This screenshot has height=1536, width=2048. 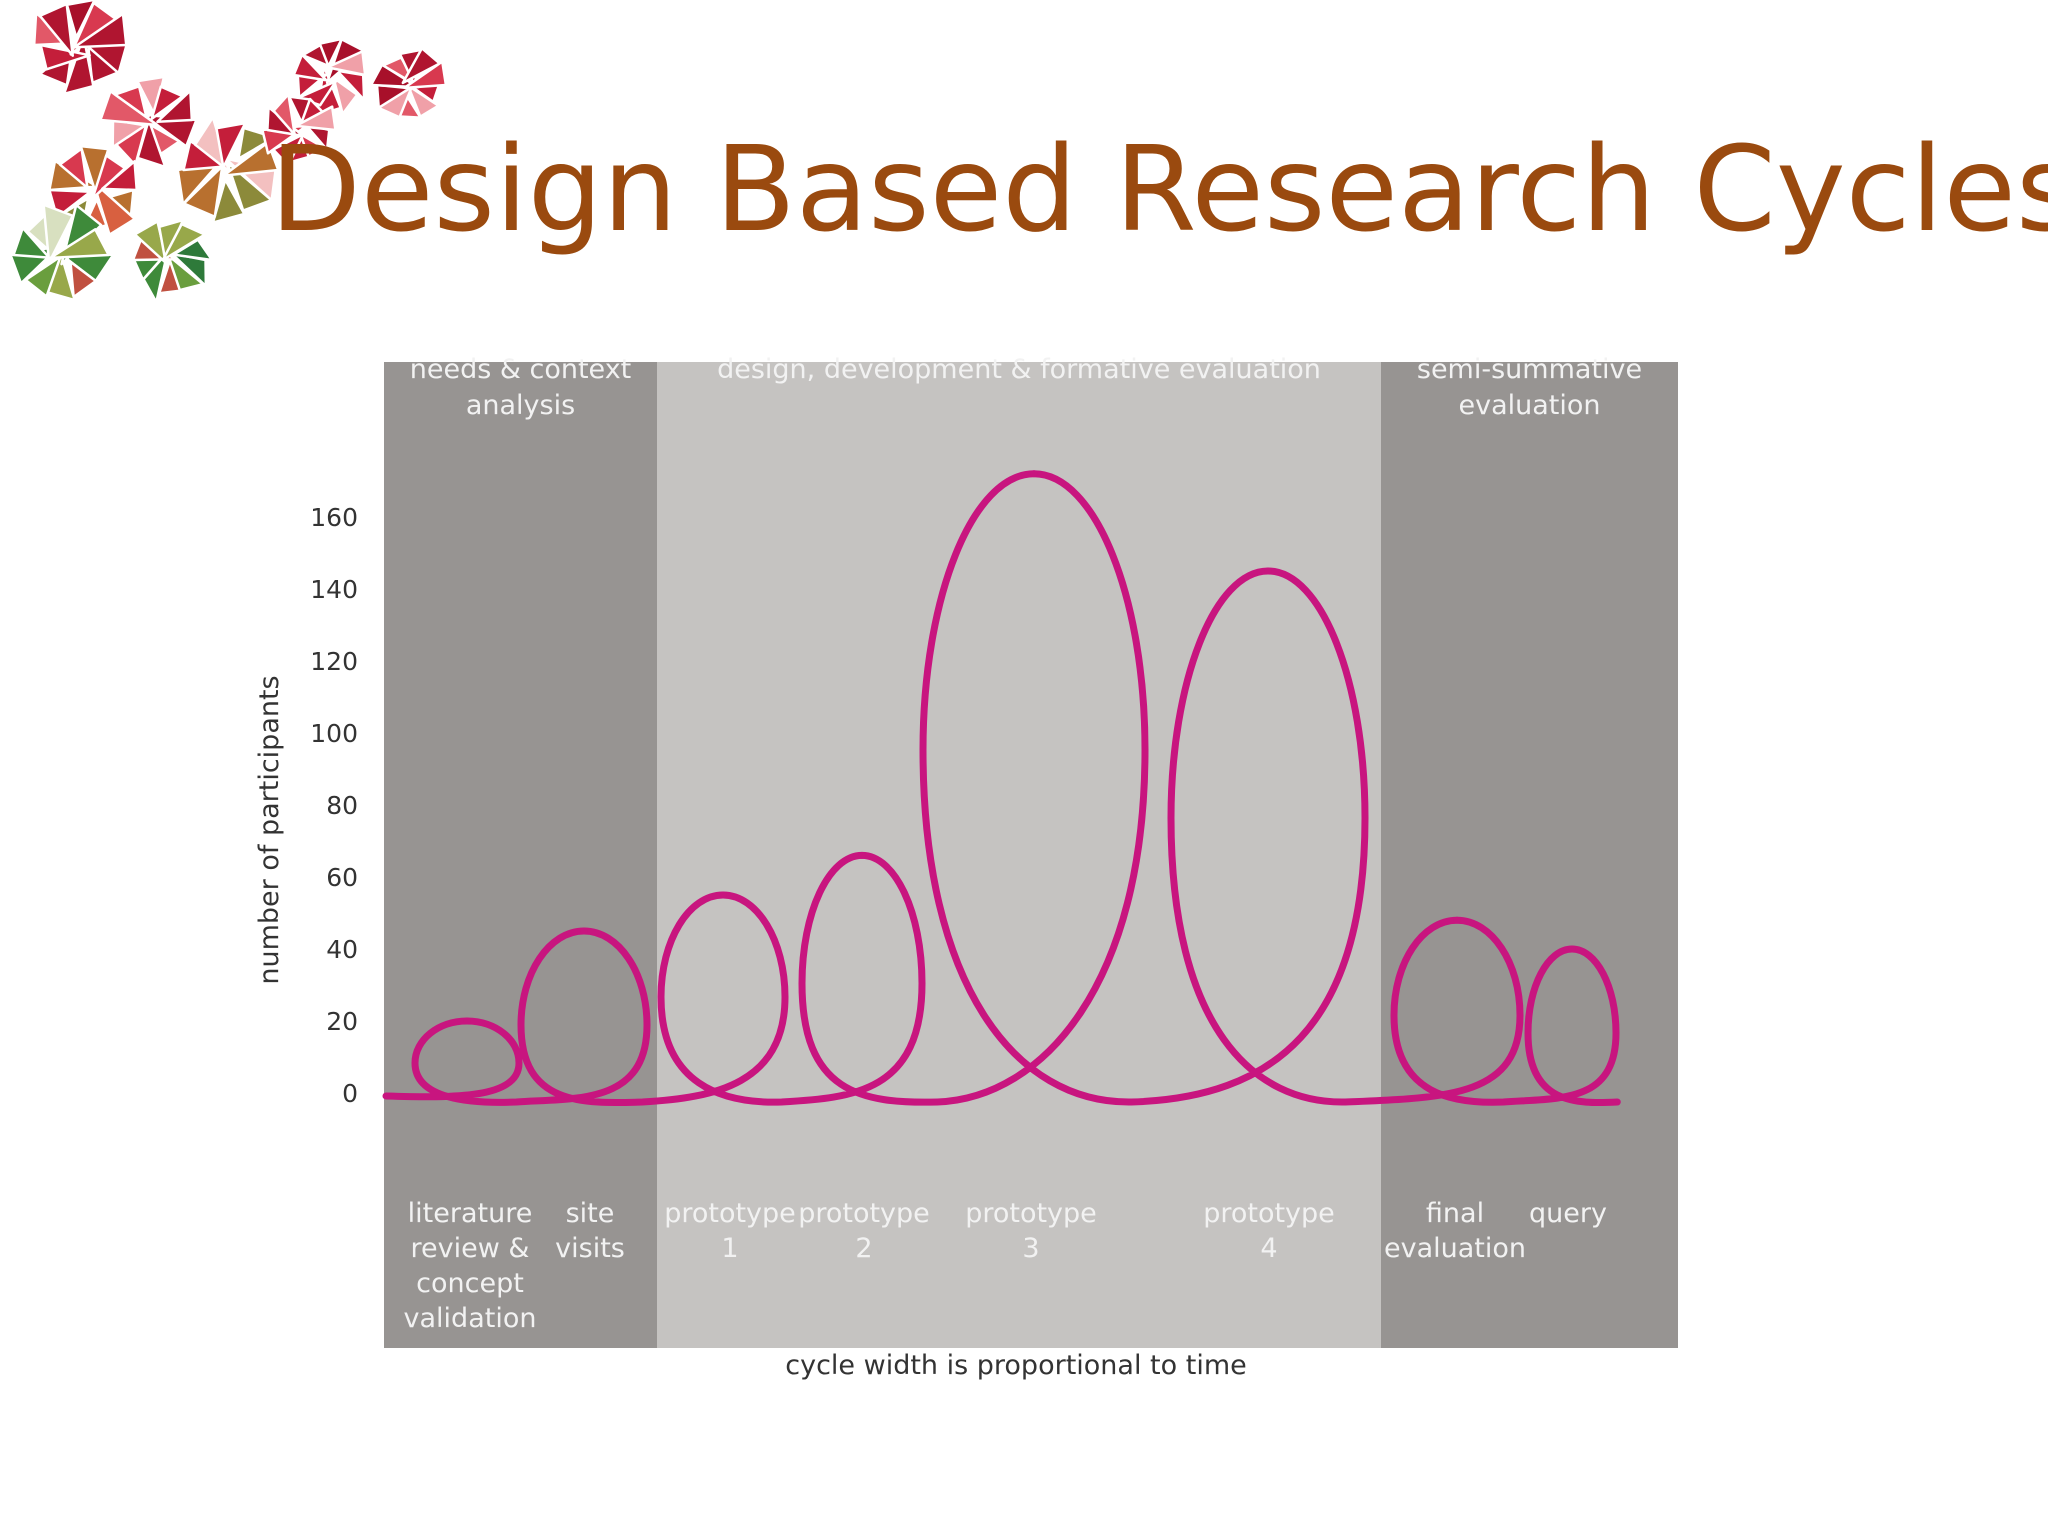 What do you see at coordinates (1159, 189) in the screenshot?
I see `slide-title: Design Based Research Cycles` at bounding box center [1159, 189].